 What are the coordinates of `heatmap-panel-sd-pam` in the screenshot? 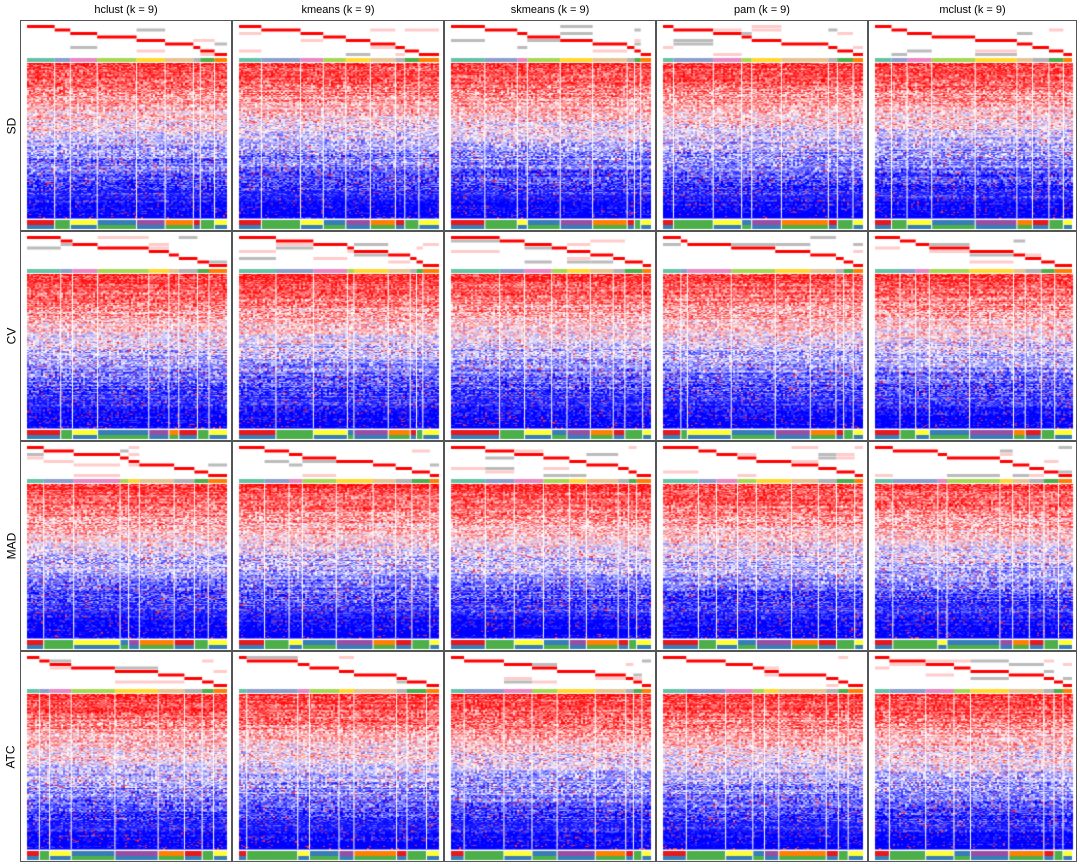 It's located at (762, 126).